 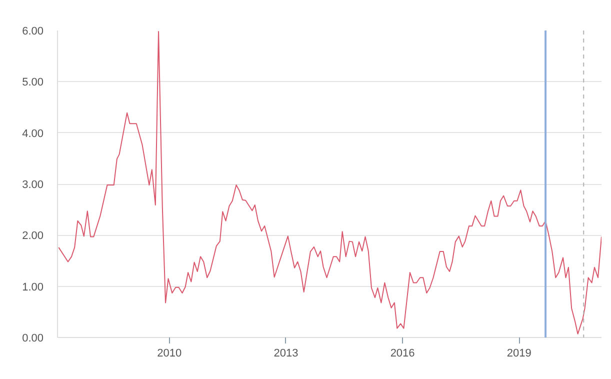 What do you see at coordinates (33, 287) in the screenshot?
I see `y-tick-label: 1.00` at bounding box center [33, 287].